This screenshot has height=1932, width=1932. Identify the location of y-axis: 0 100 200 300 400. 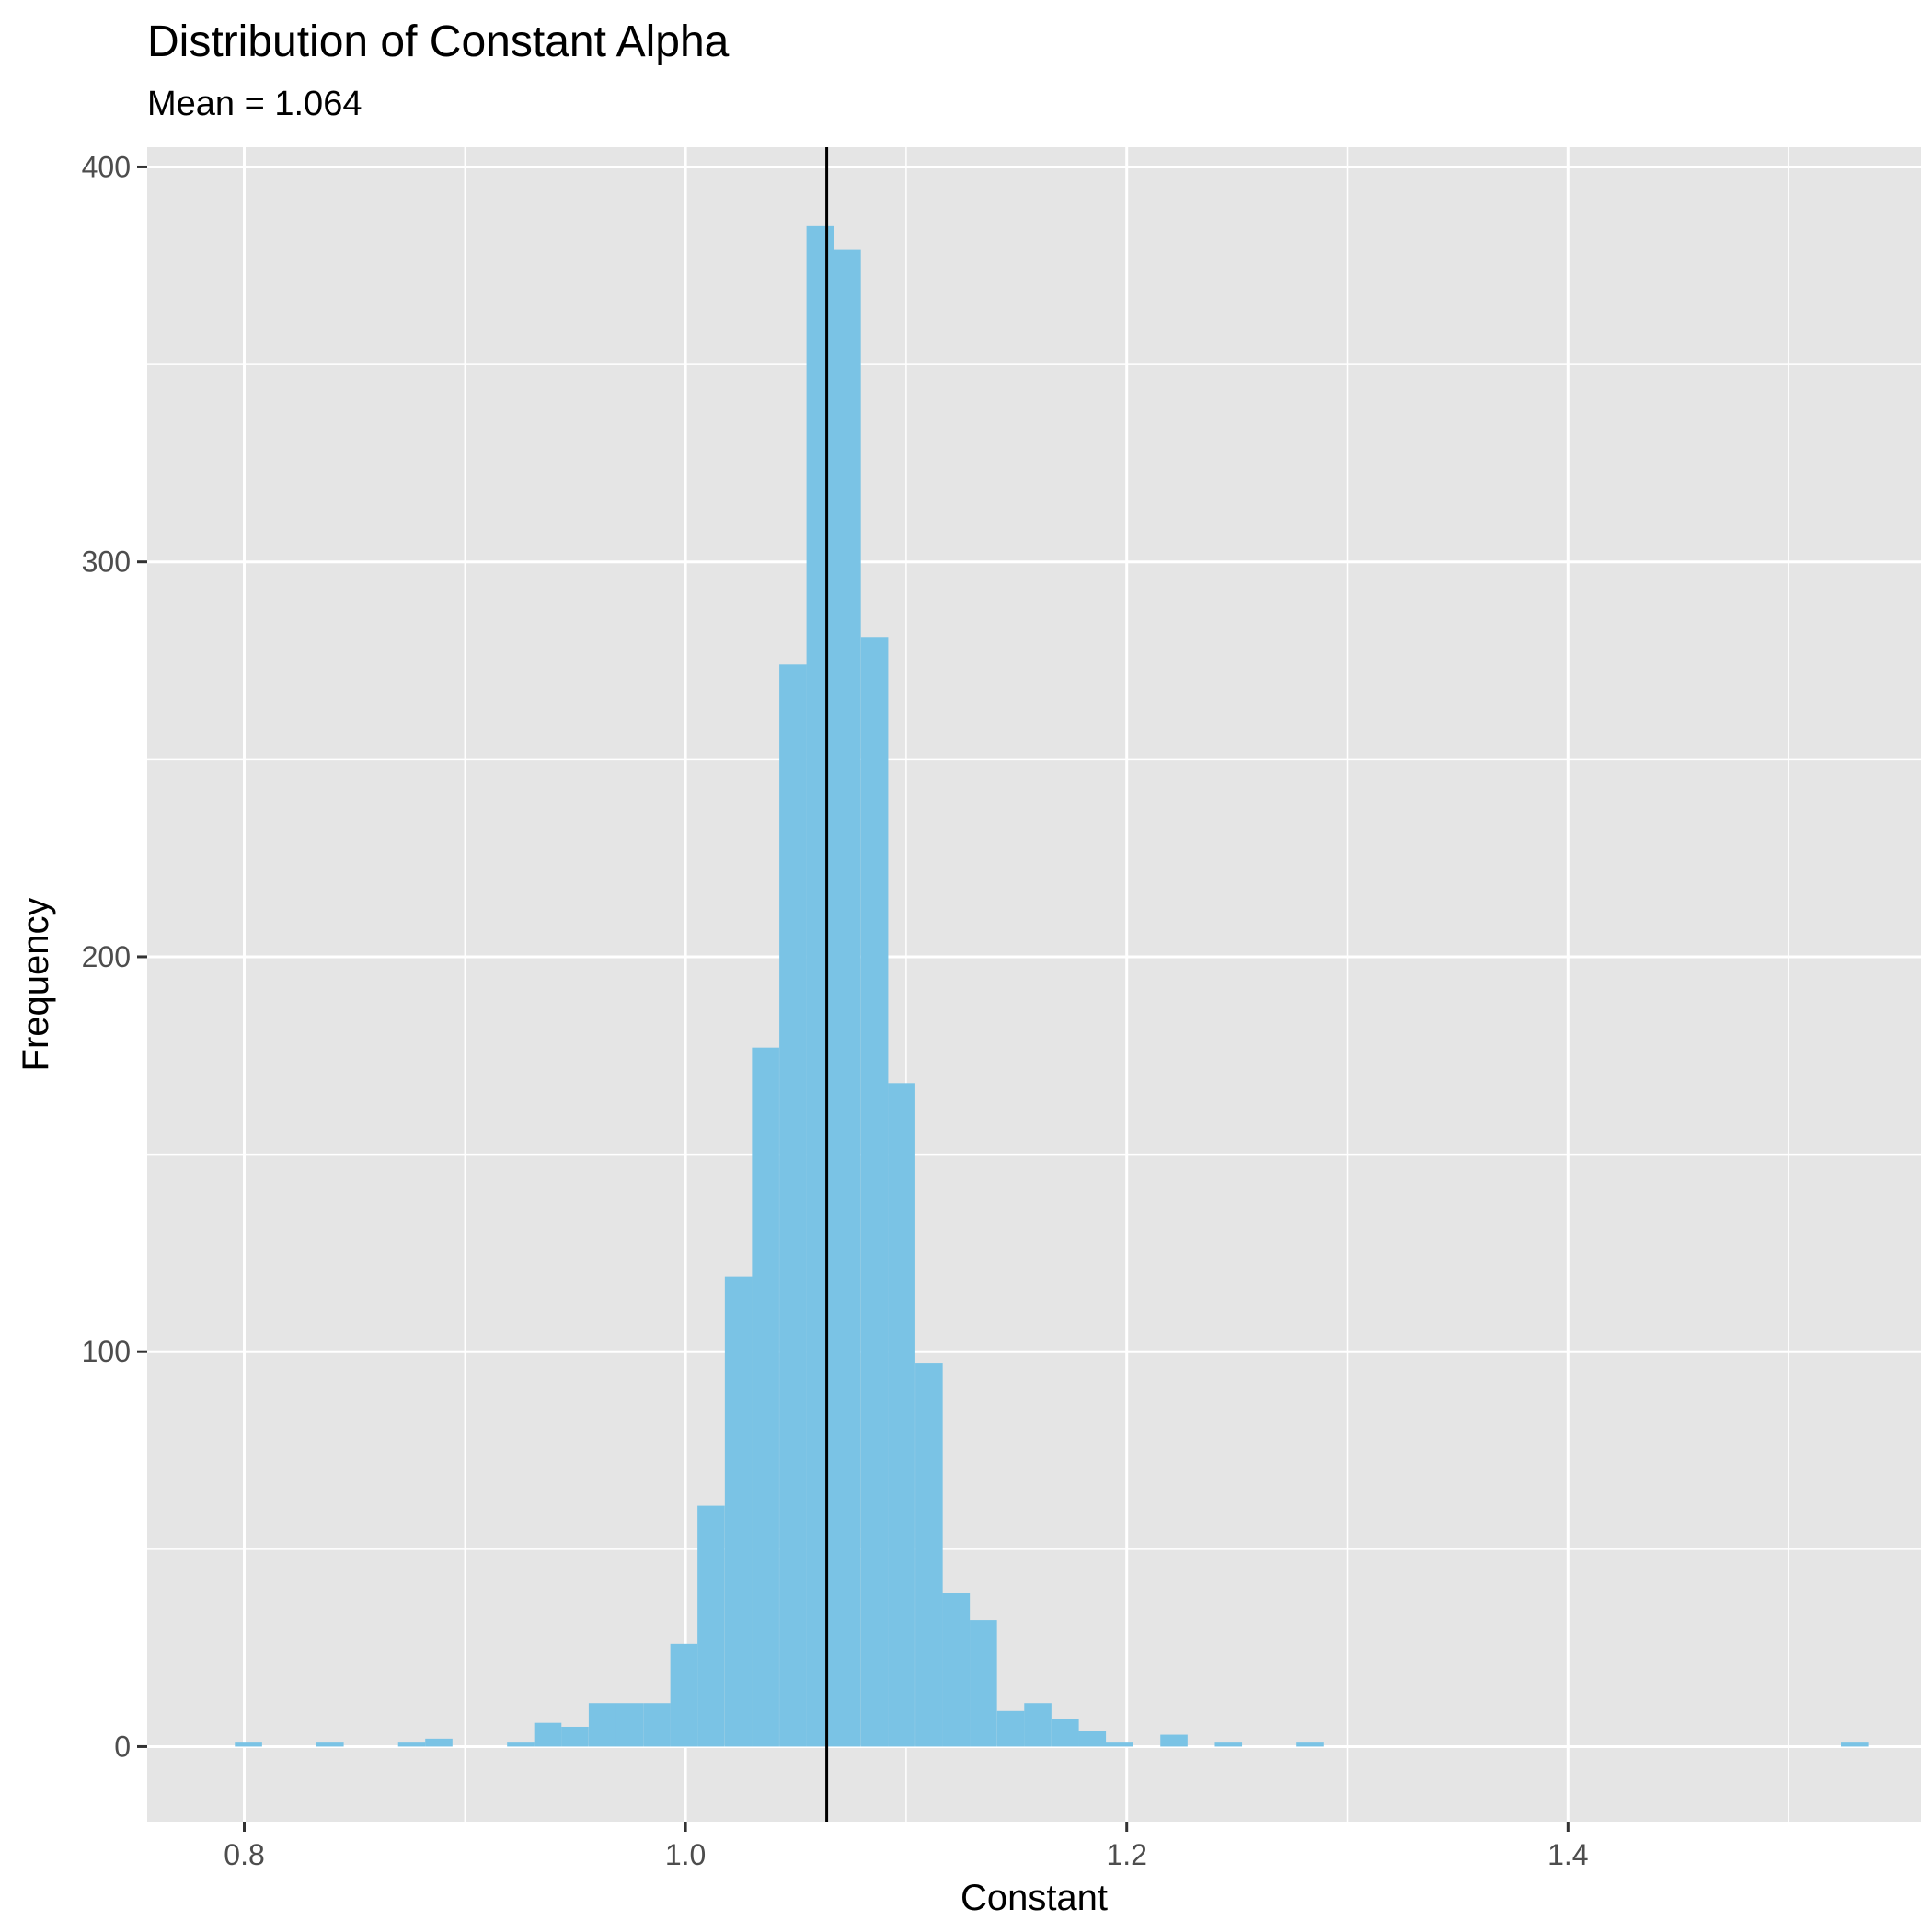
(114, 956).